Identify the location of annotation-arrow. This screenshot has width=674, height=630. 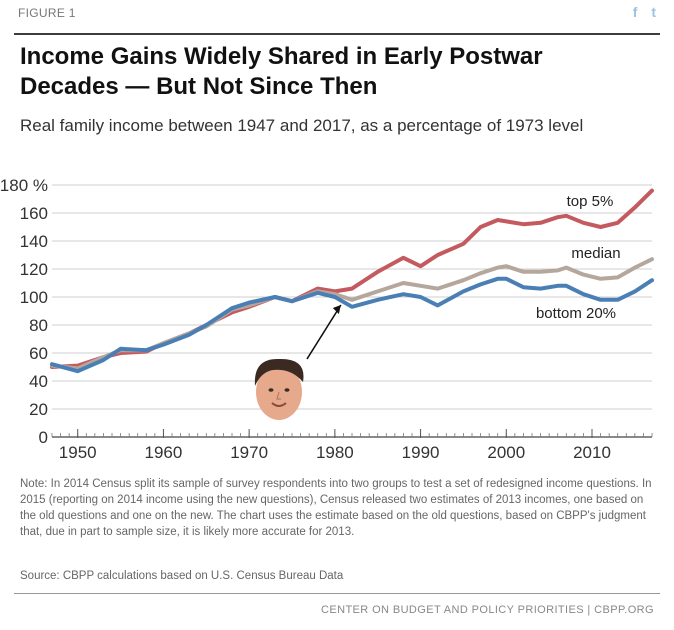
(324, 332).